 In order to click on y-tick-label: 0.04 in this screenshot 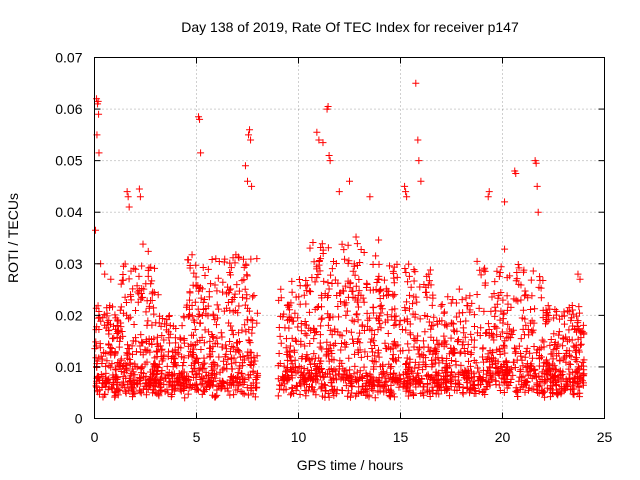, I will do `click(68, 212)`.